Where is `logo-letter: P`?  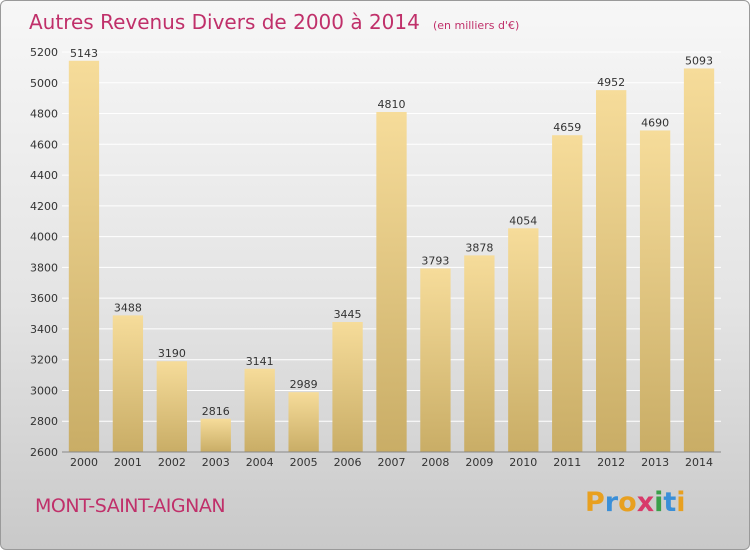
logo-letter: P is located at coordinates (595, 502).